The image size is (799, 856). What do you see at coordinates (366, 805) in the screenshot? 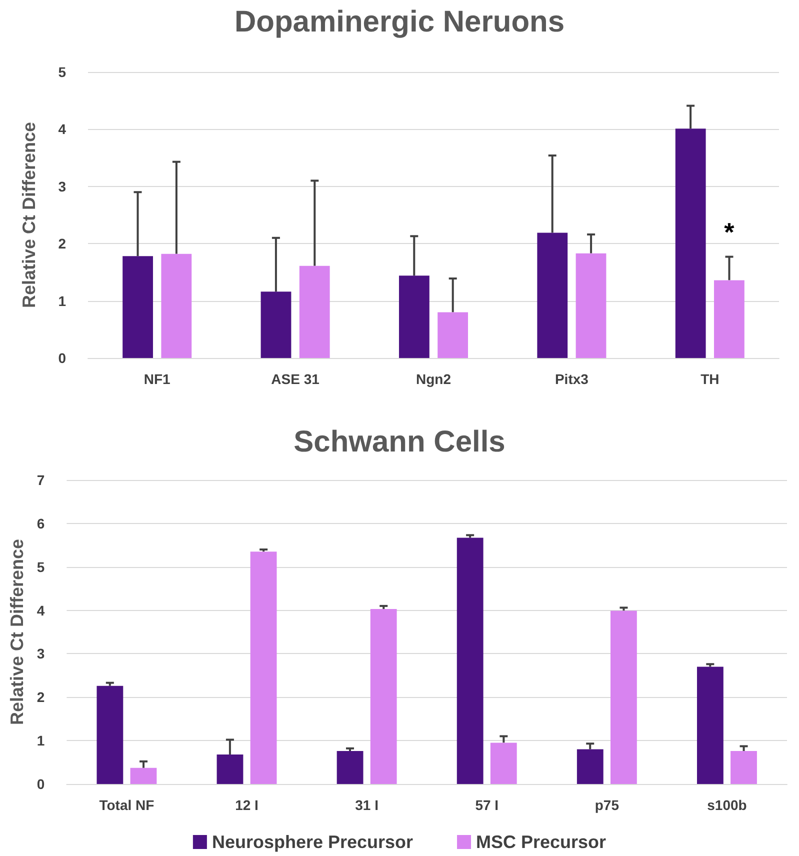
I see `x-tick-label: 31 I` at bounding box center [366, 805].